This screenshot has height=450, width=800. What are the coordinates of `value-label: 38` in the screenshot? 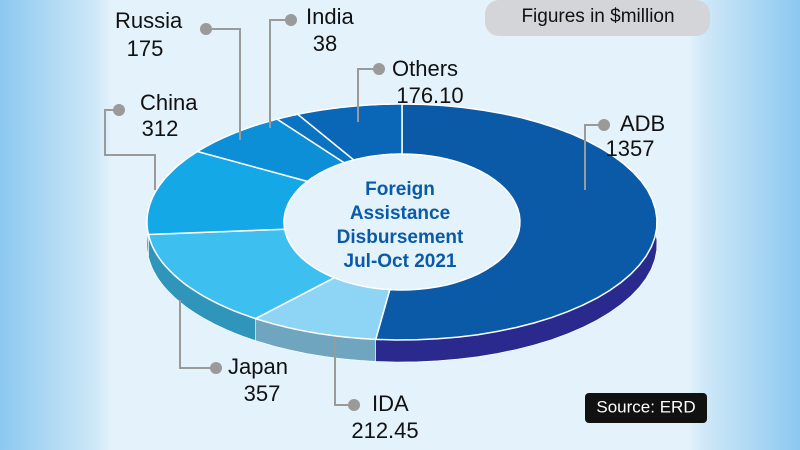 It's located at (325, 43).